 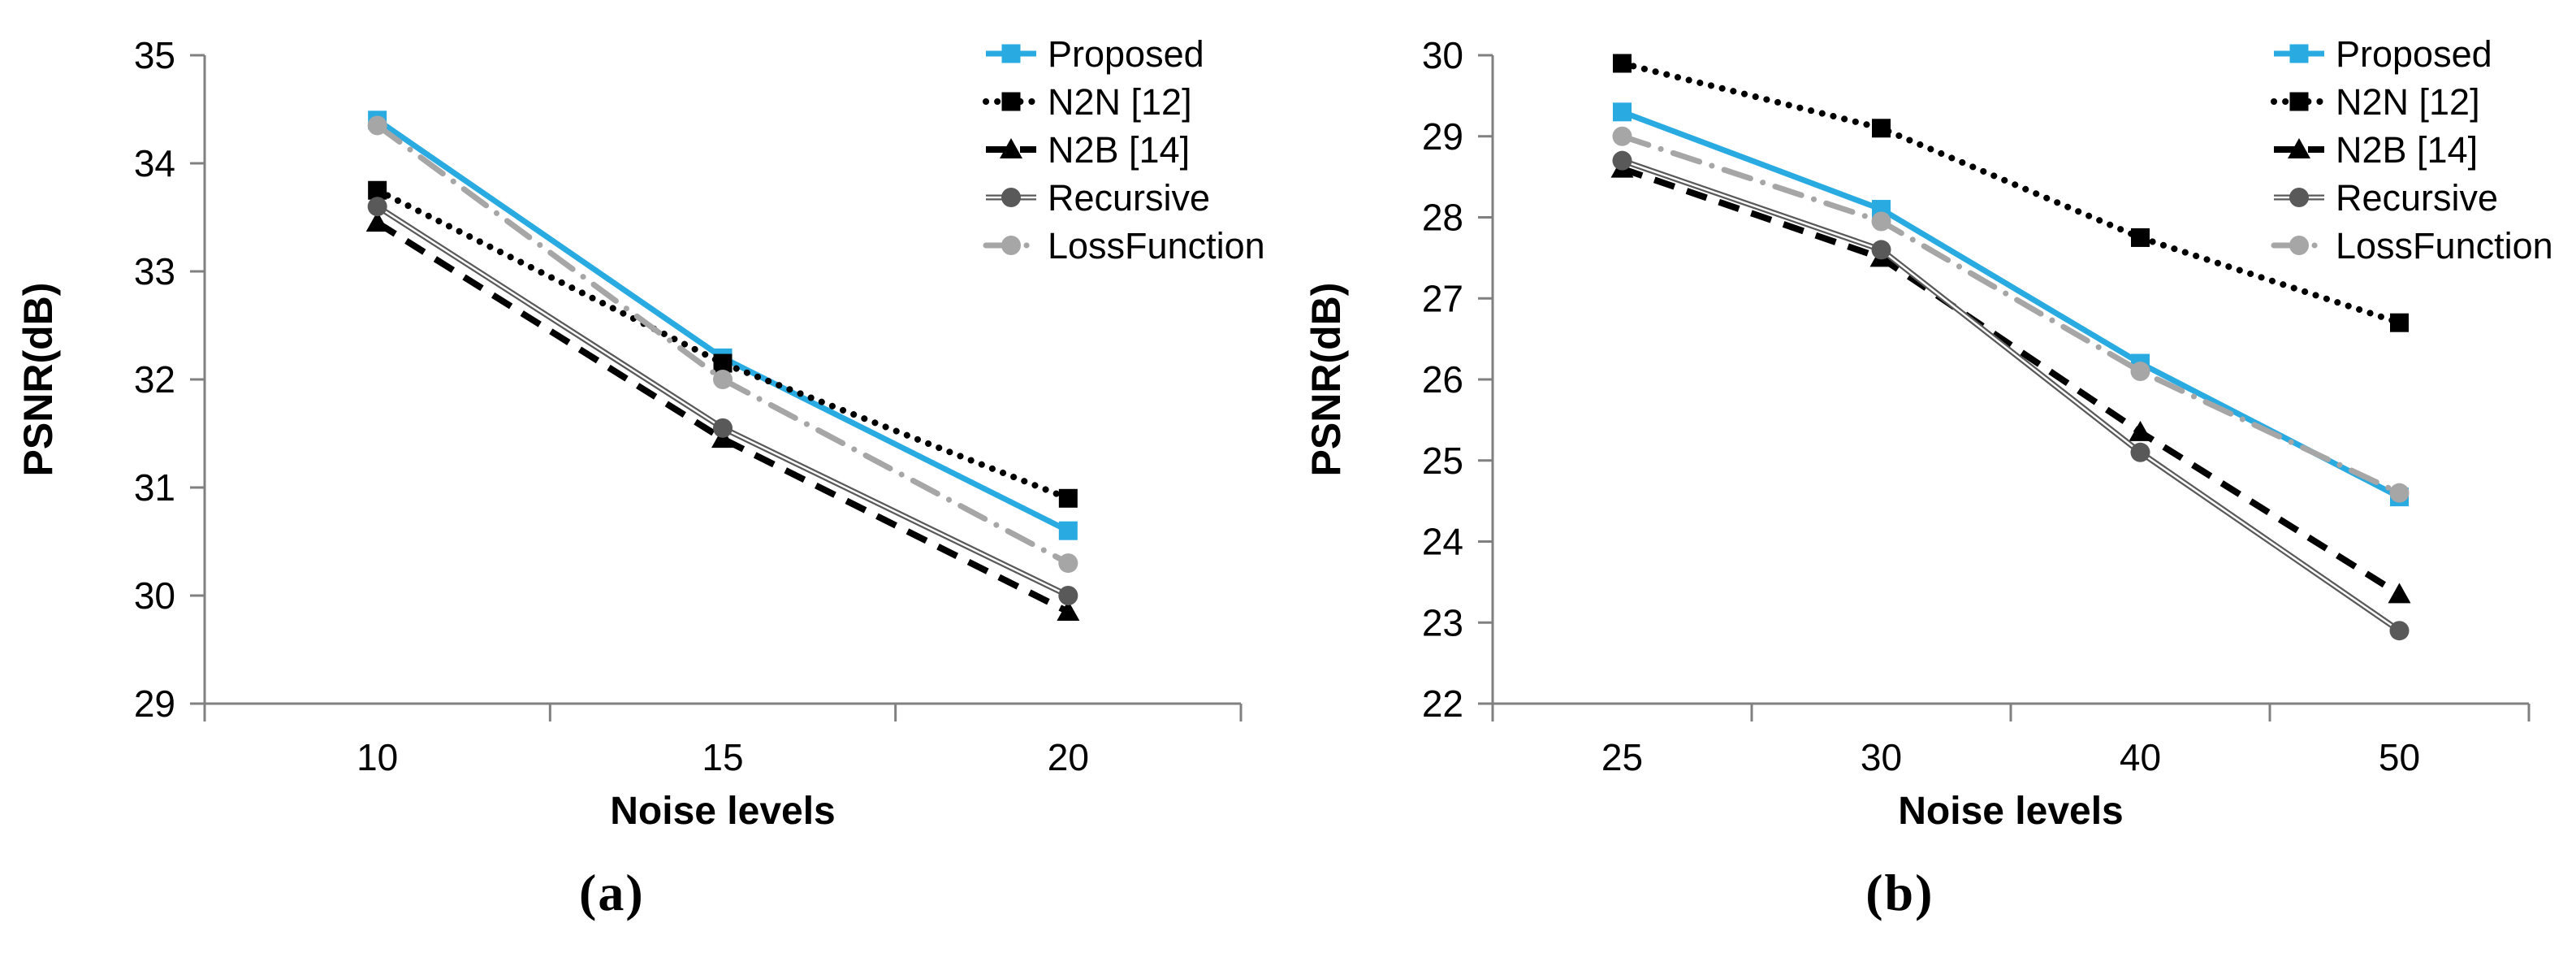 What do you see at coordinates (1068, 757) in the screenshot?
I see `x-axis-tick-label: 20` at bounding box center [1068, 757].